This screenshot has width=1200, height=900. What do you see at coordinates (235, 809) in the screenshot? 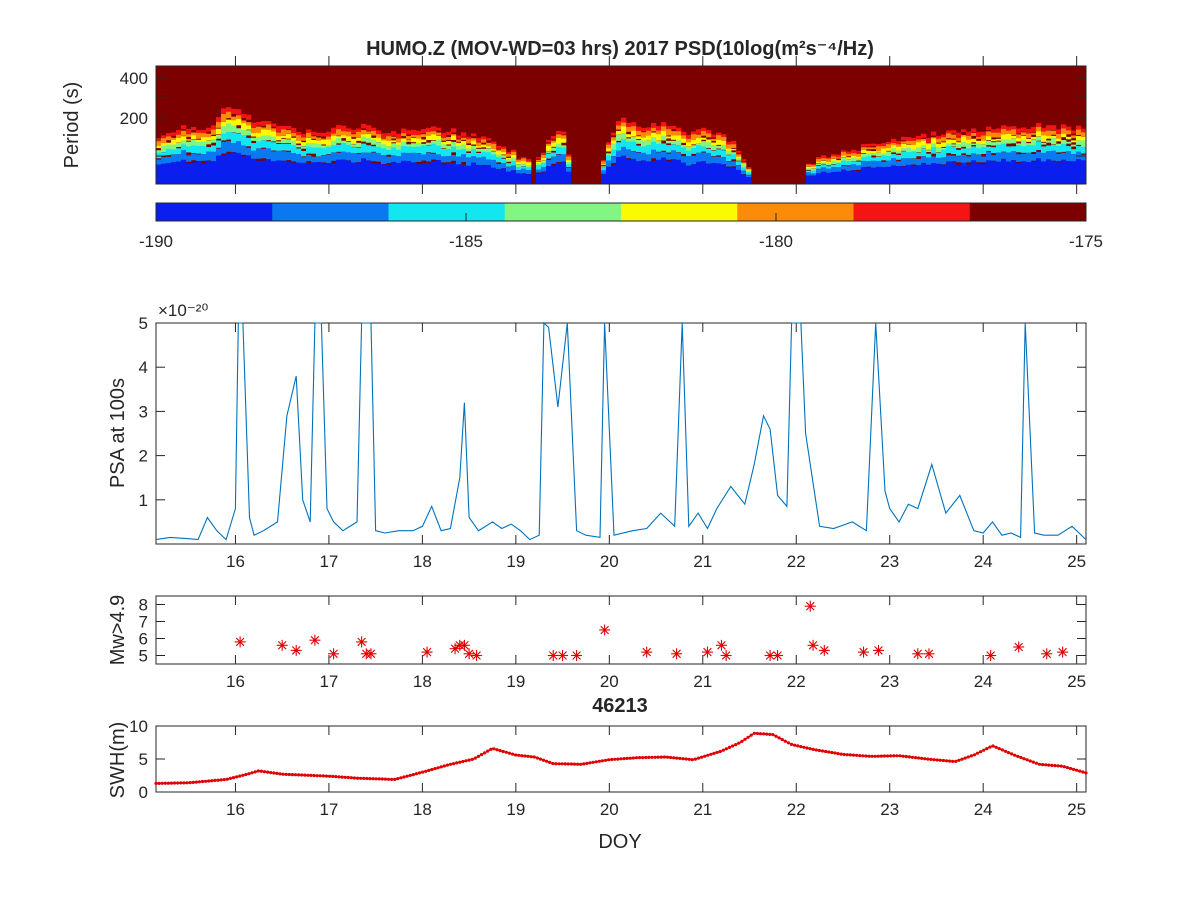
I see `xtick-label: 16` at bounding box center [235, 809].